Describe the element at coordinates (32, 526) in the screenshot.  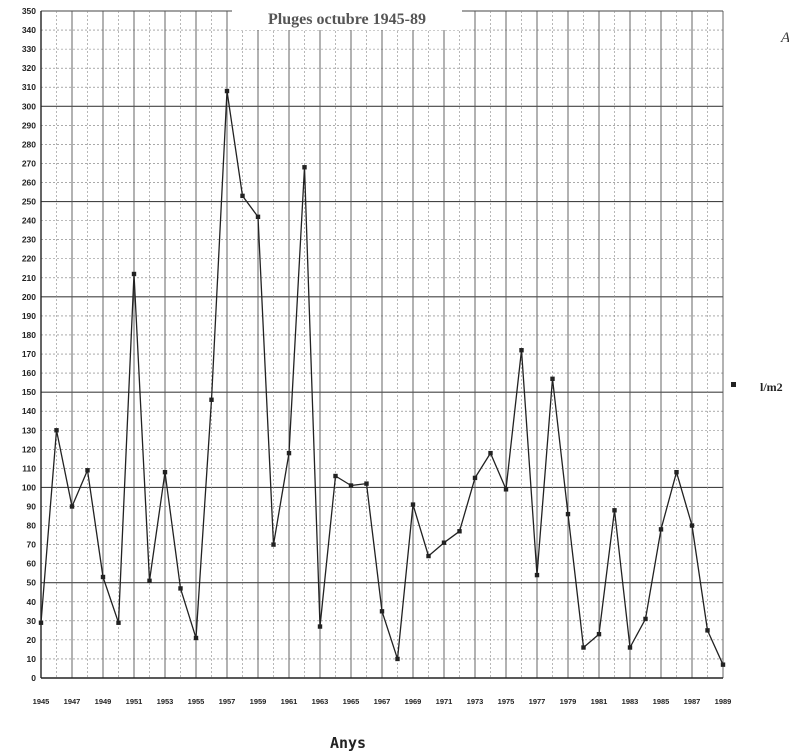
I see `y-tick-label: 80` at that location.